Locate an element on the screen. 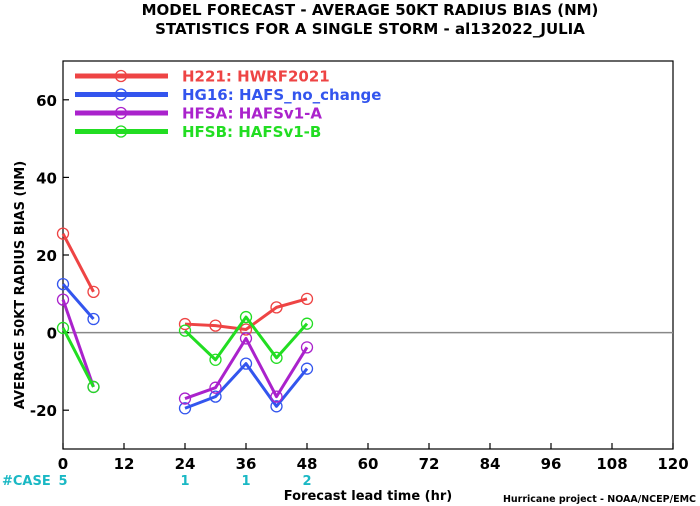 Image resolution: width=700 pixels, height=506 pixels. x-tick-label: 12 is located at coordinates (124, 464).